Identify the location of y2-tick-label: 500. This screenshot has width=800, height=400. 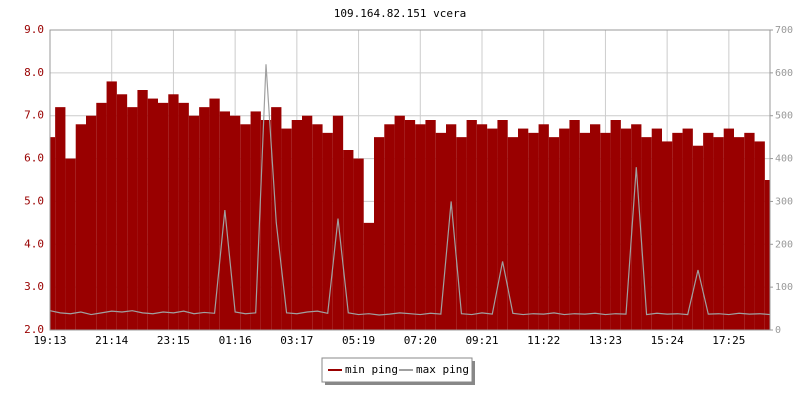
(784, 116).